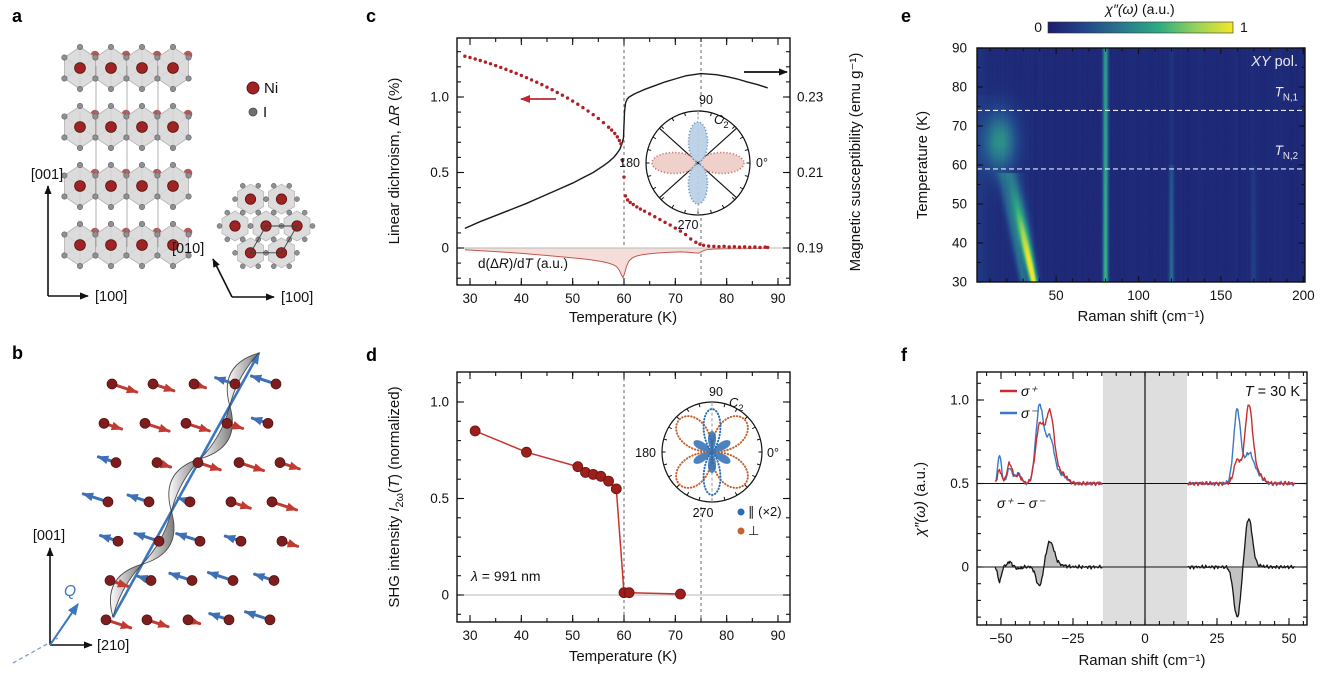  Describe the element at coordinates (186, 484) in the screenshot. I see `spiral-q-line` at that location.